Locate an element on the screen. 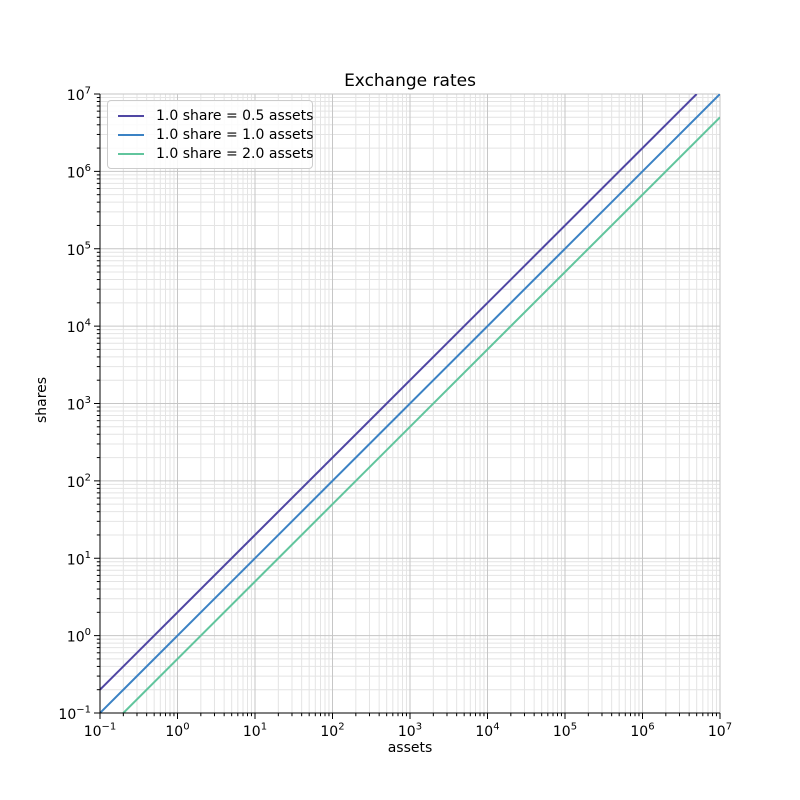 The height and width of the screenshot is (800, 800). x-tick-label: 10⁻¹ is located at coordinates (100, 731).